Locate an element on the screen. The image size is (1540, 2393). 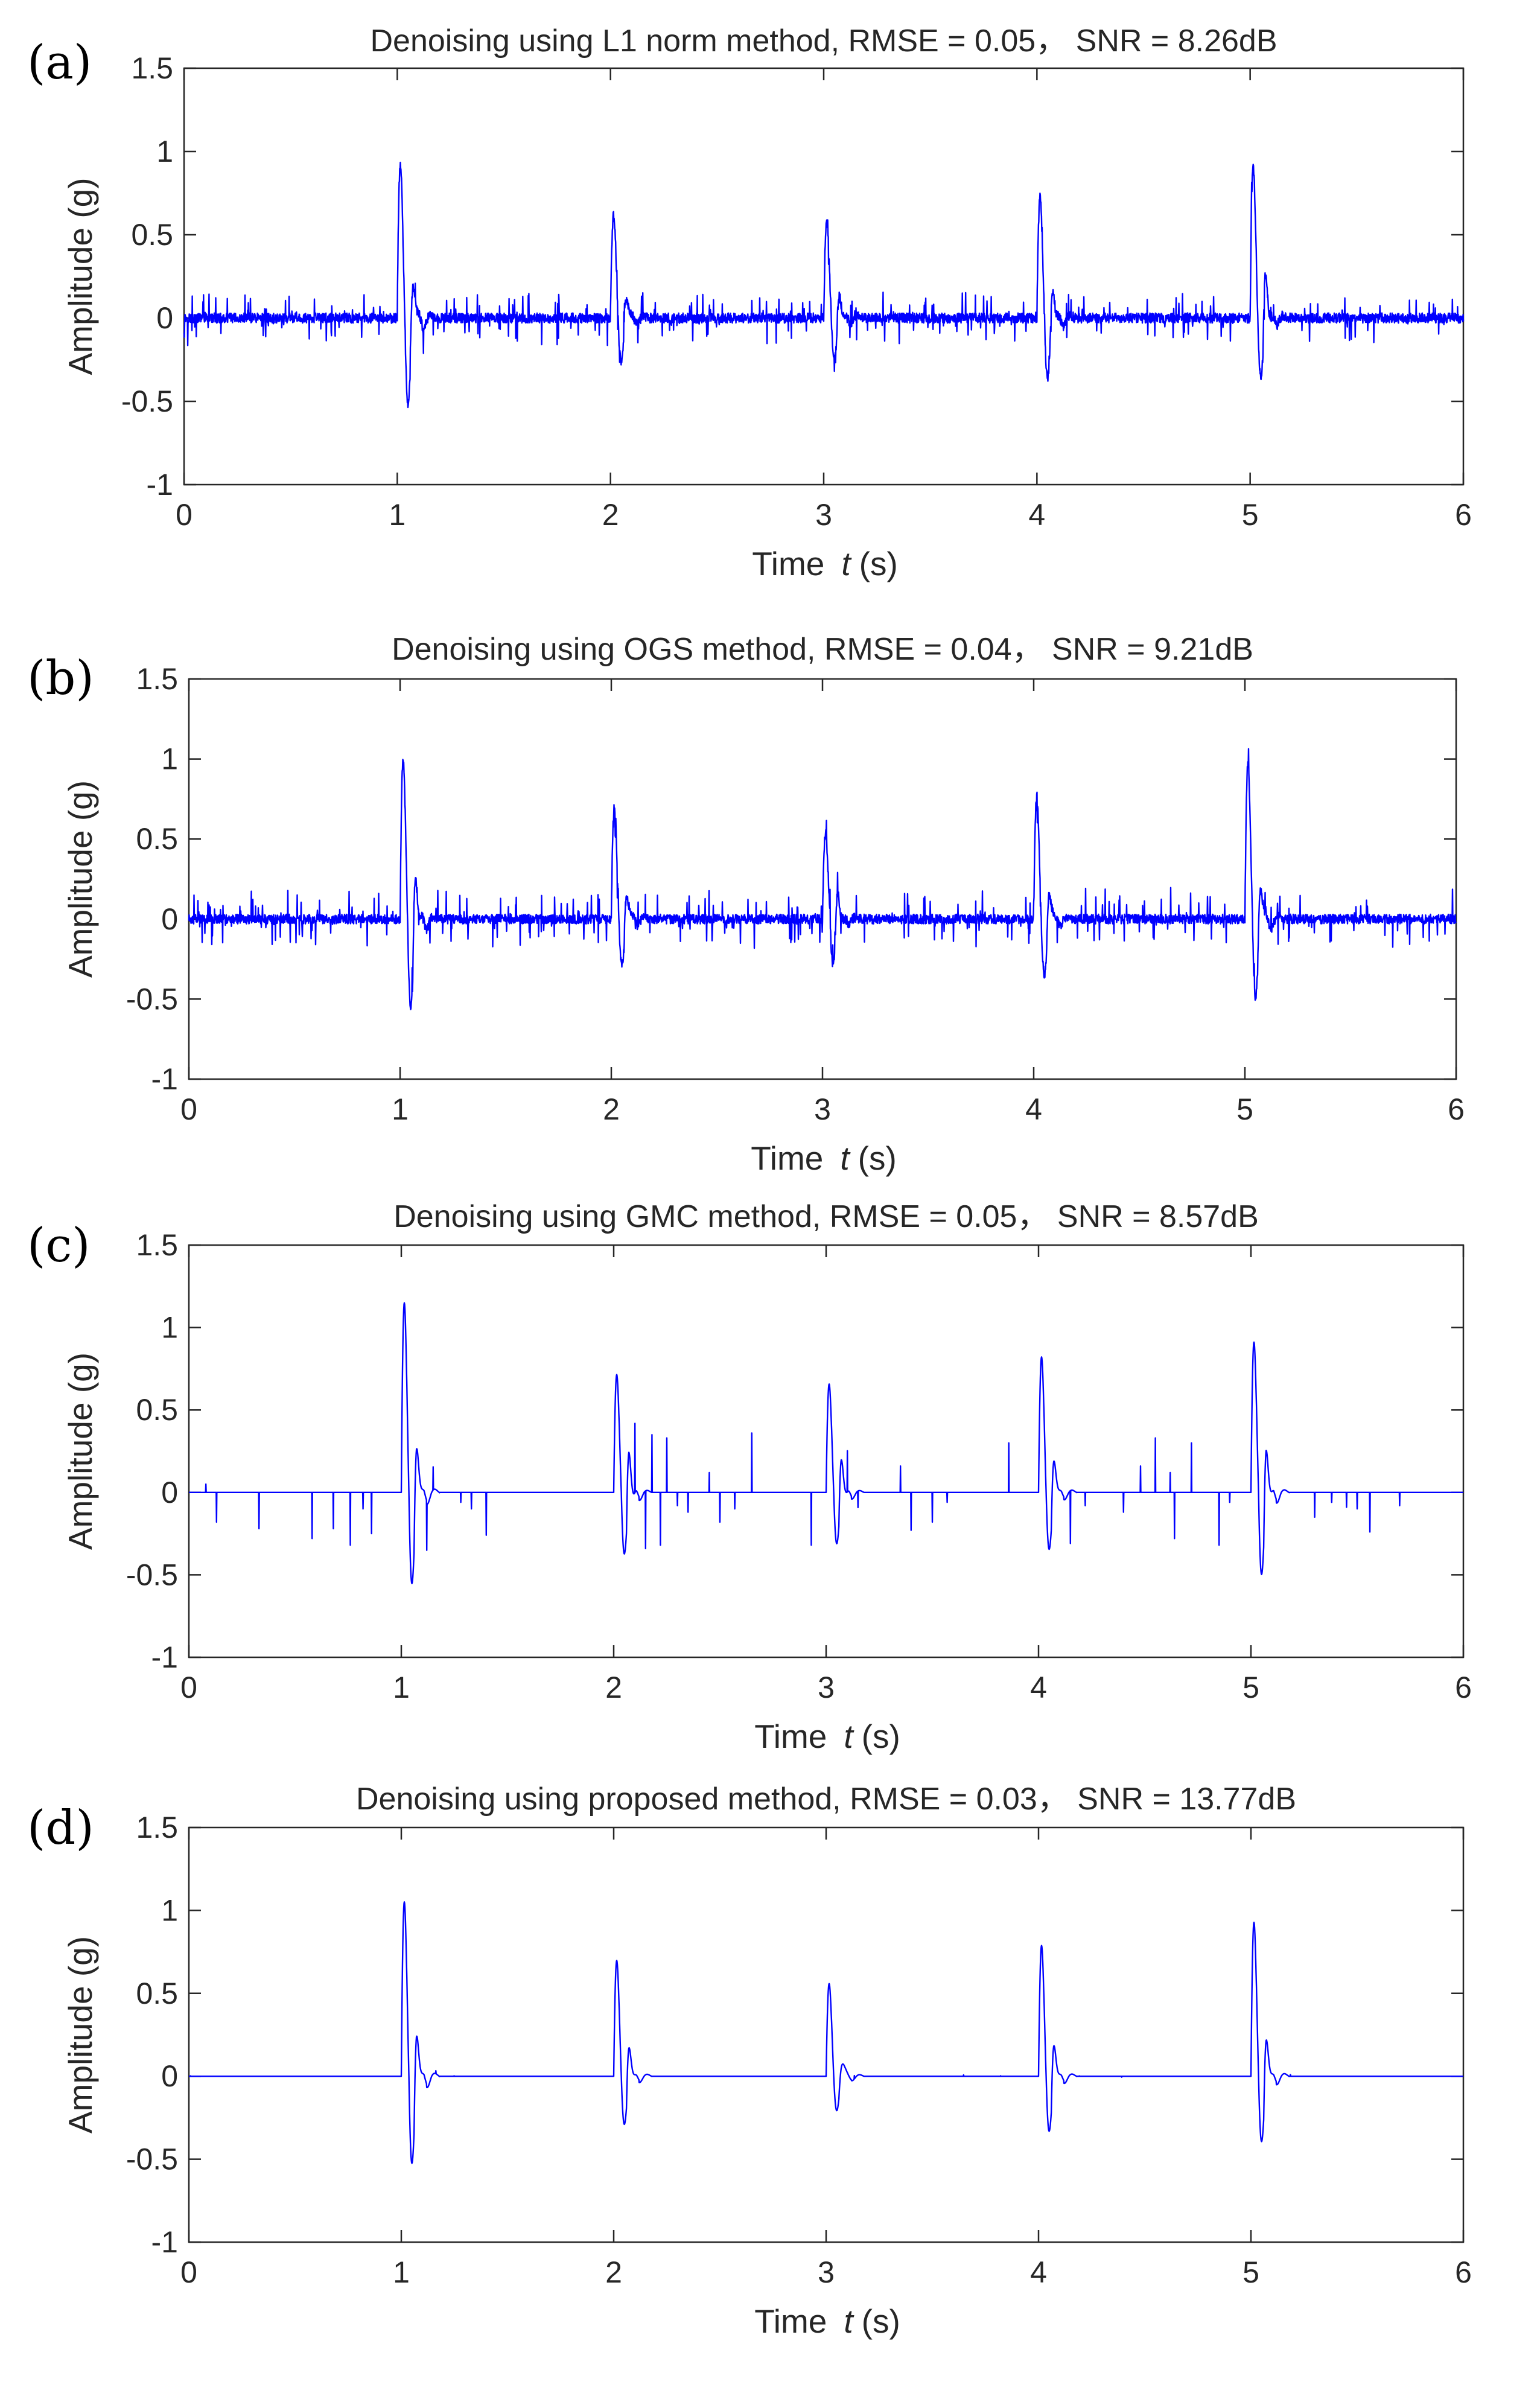
panel-label: (a) is located at coordinates (60, 63).